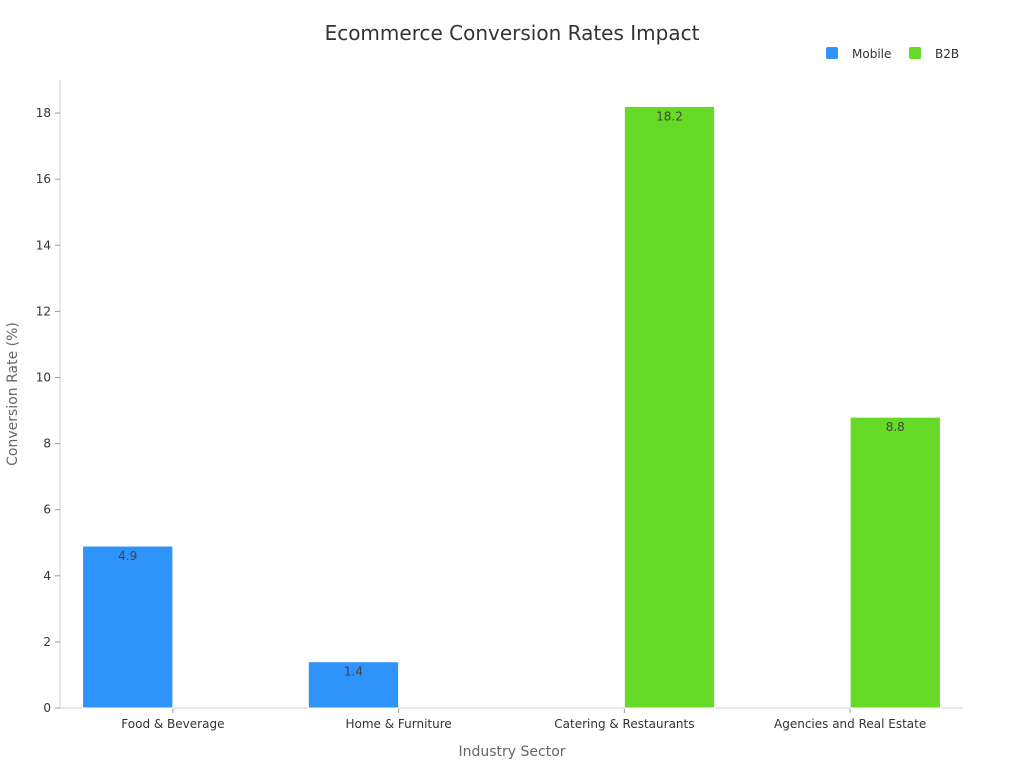 This screenshot has width=1024, height=768. I want to click on y-tick-label: 2, so click(47, 642).